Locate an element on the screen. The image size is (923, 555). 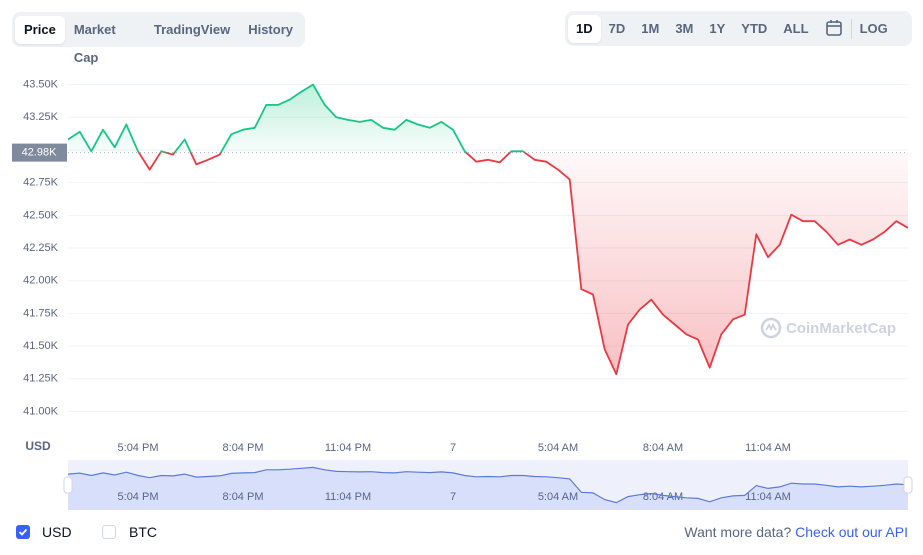
range: 7D is located at coordinates (617, 28).